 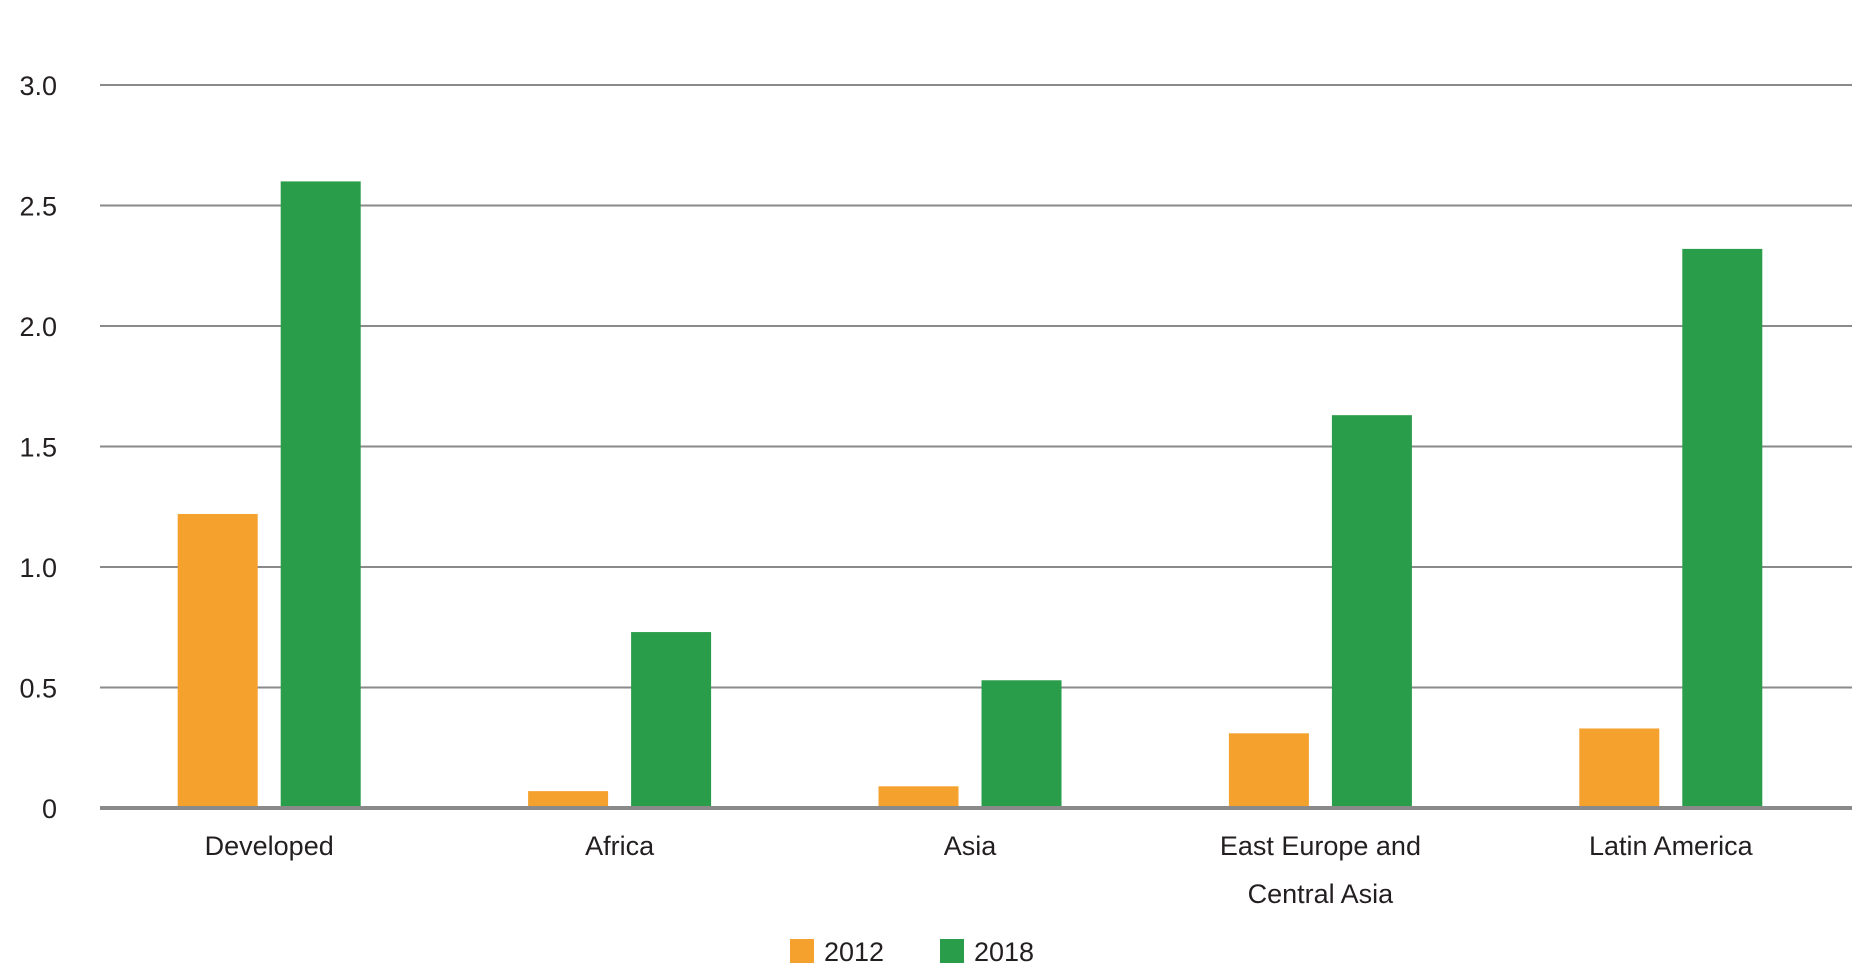 I want to click on x-tick-label-line: Central Asia, so click(x=1321, y=894).